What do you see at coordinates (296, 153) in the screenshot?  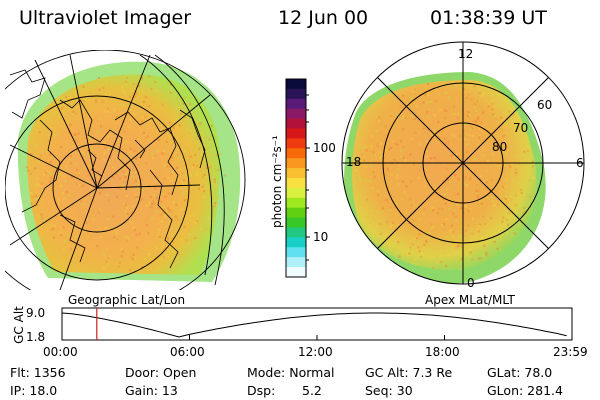 I see `colorbar-segment` at bounding box center [296, 153].